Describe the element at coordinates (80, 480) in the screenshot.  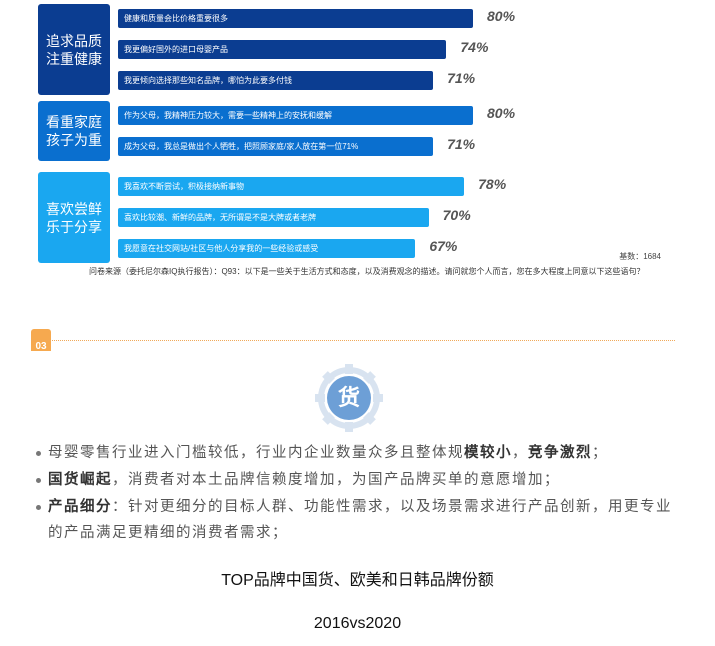
I see `bullet-emphasis: 国货崛起` at that location.